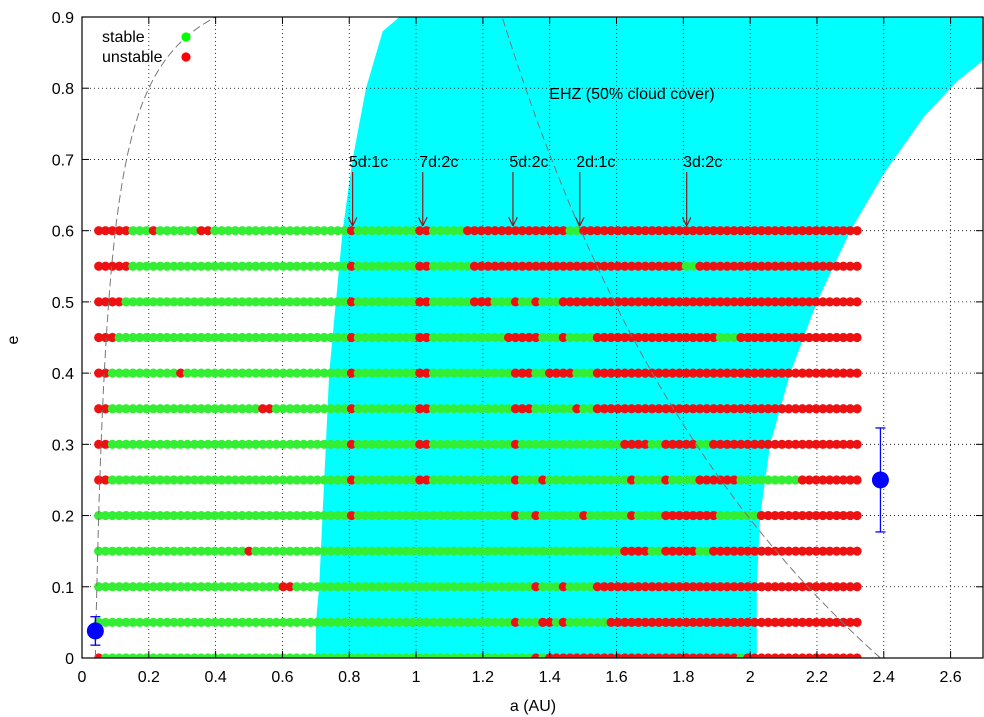  I want to click on y-tick-label: 0.3, so click(63, 445).